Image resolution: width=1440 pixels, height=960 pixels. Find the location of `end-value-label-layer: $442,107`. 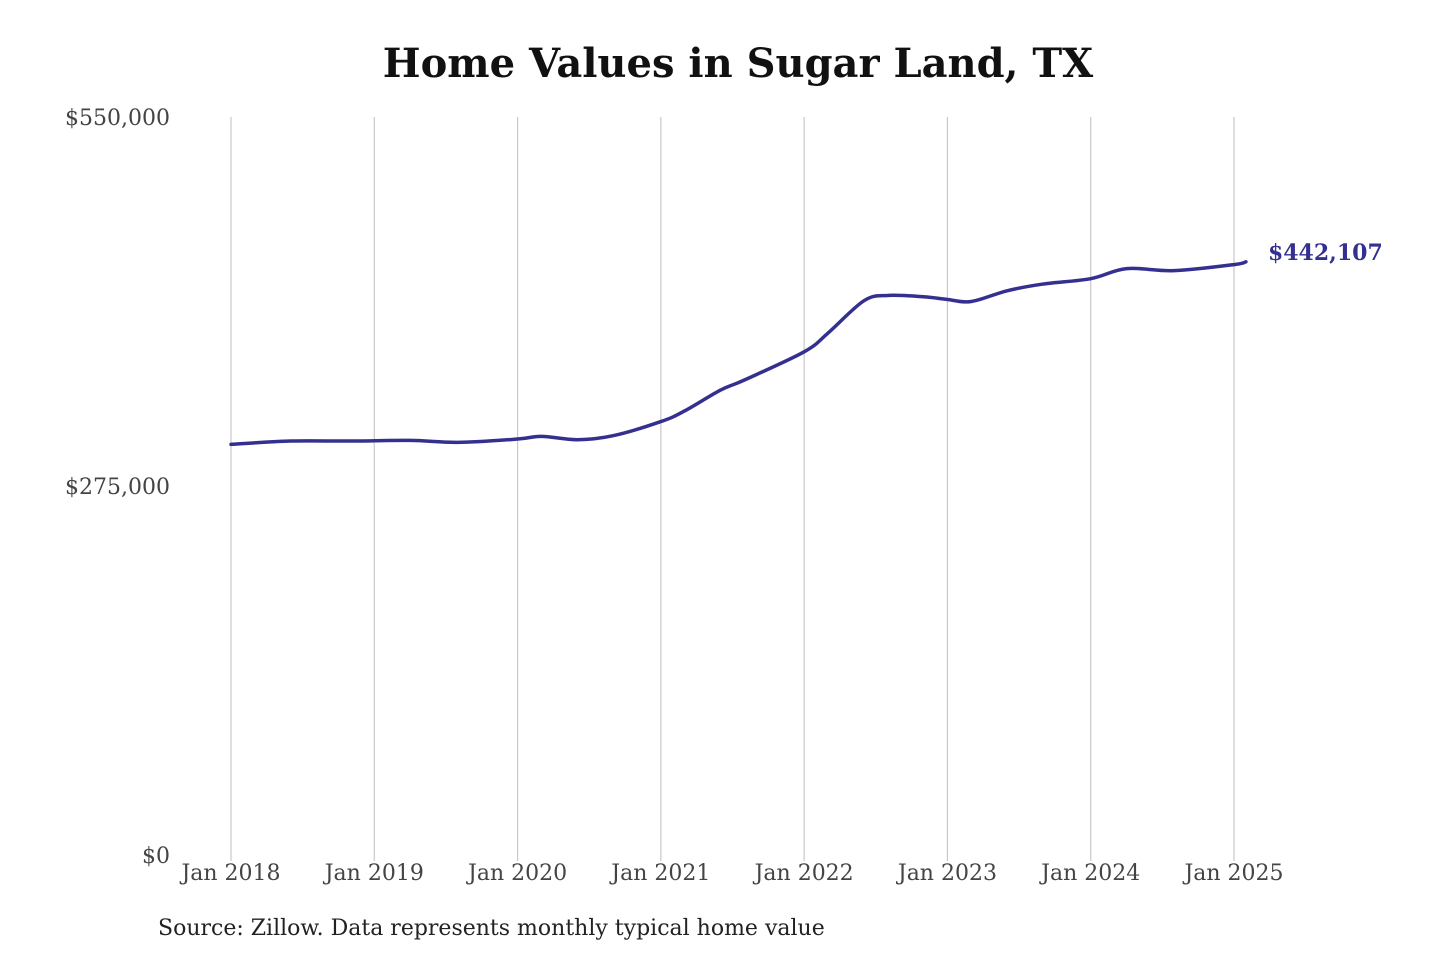

end-value-label-layer: $442,107 is located at coordinates (1325, 253).